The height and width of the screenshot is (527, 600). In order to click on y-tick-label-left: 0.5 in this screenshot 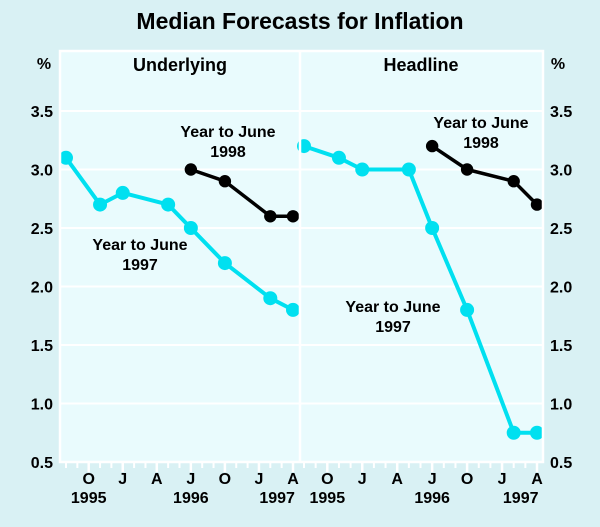, I will do `click(42, 463)`.